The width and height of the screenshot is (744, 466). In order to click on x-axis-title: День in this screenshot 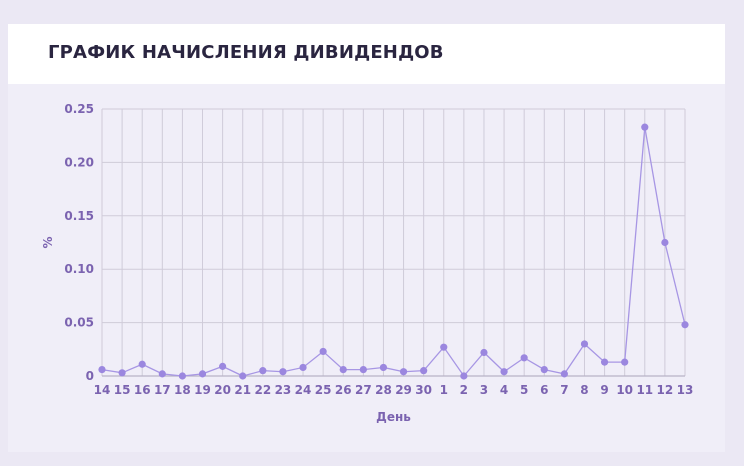, I will do `click(393, 417)`.